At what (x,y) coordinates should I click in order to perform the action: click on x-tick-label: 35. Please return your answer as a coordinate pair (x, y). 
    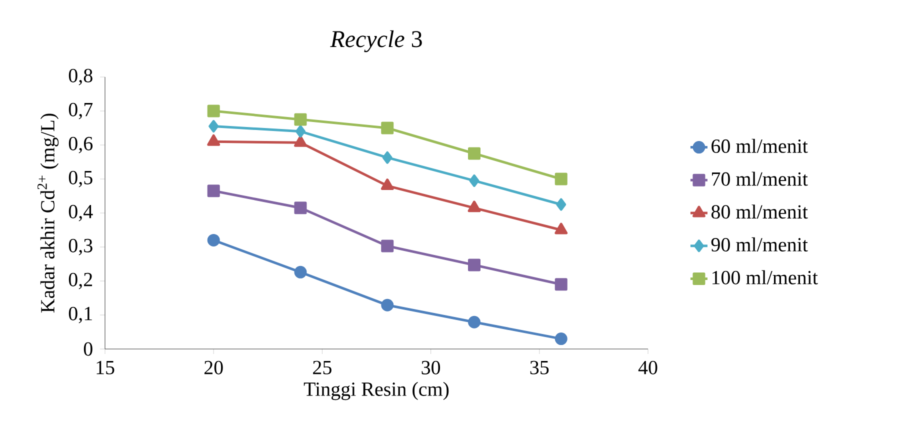
    Looking at the image, I should click on (539, 367).